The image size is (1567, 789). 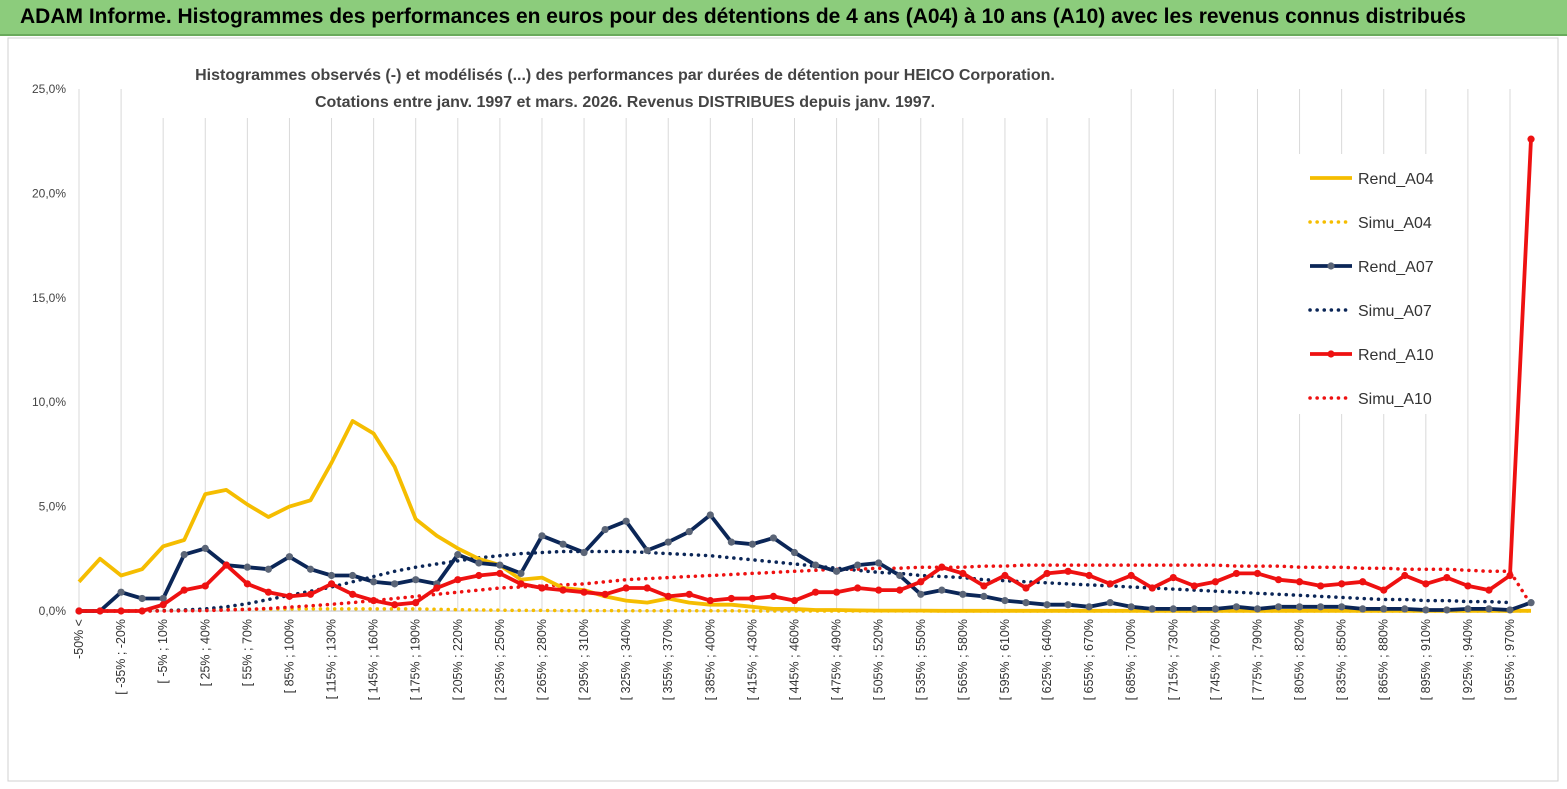 What do you see at coordinates (49, 350) in the screenshot?
I see `y-axis: 0,0% 5,0% 10,0% 15,0% 20,0% 25,0%` at bounding box center [49, 350].